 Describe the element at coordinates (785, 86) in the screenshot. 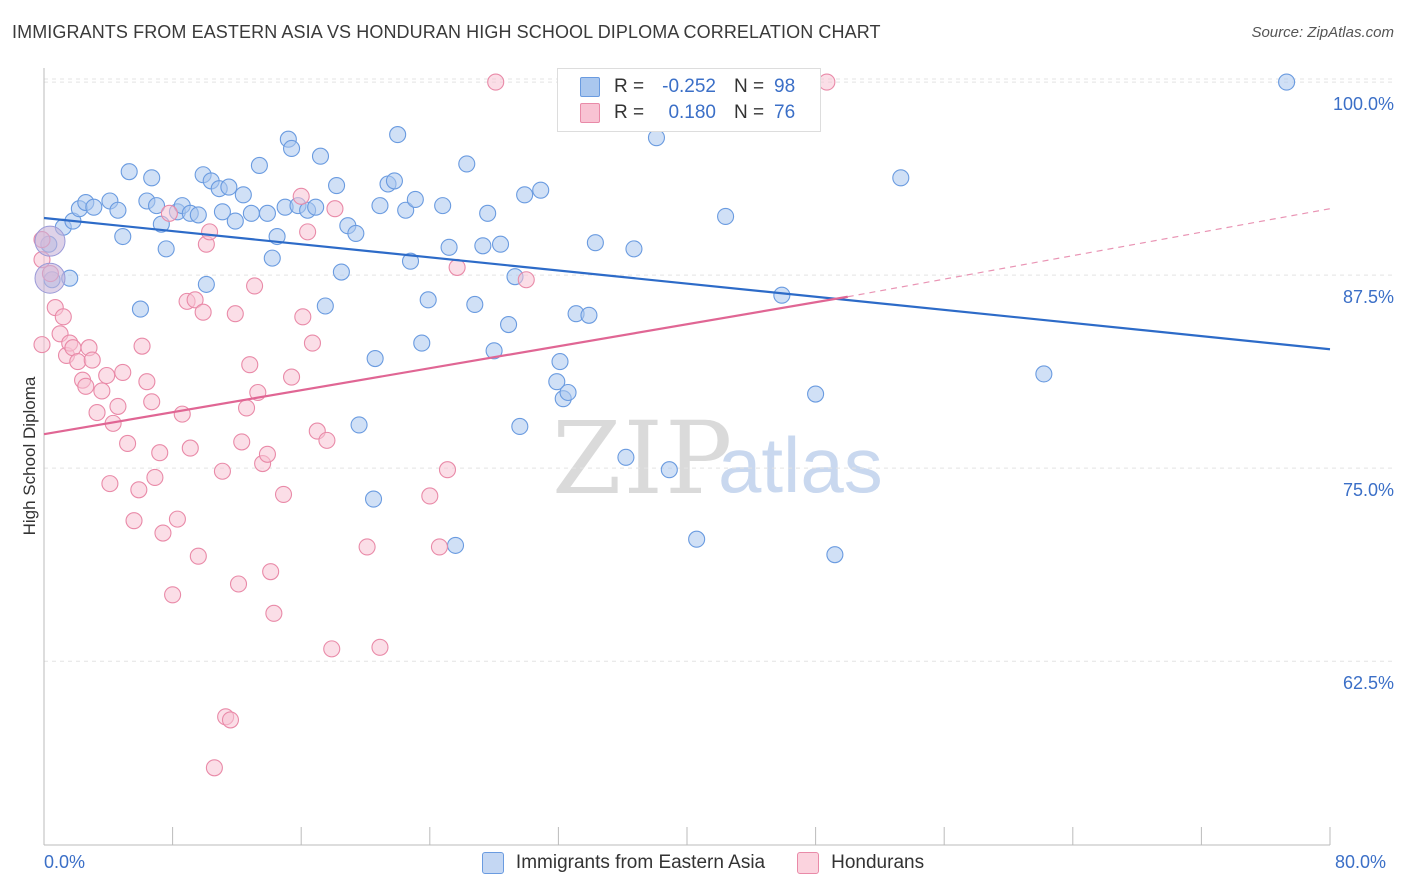

I see `n-value: 98` at that location.